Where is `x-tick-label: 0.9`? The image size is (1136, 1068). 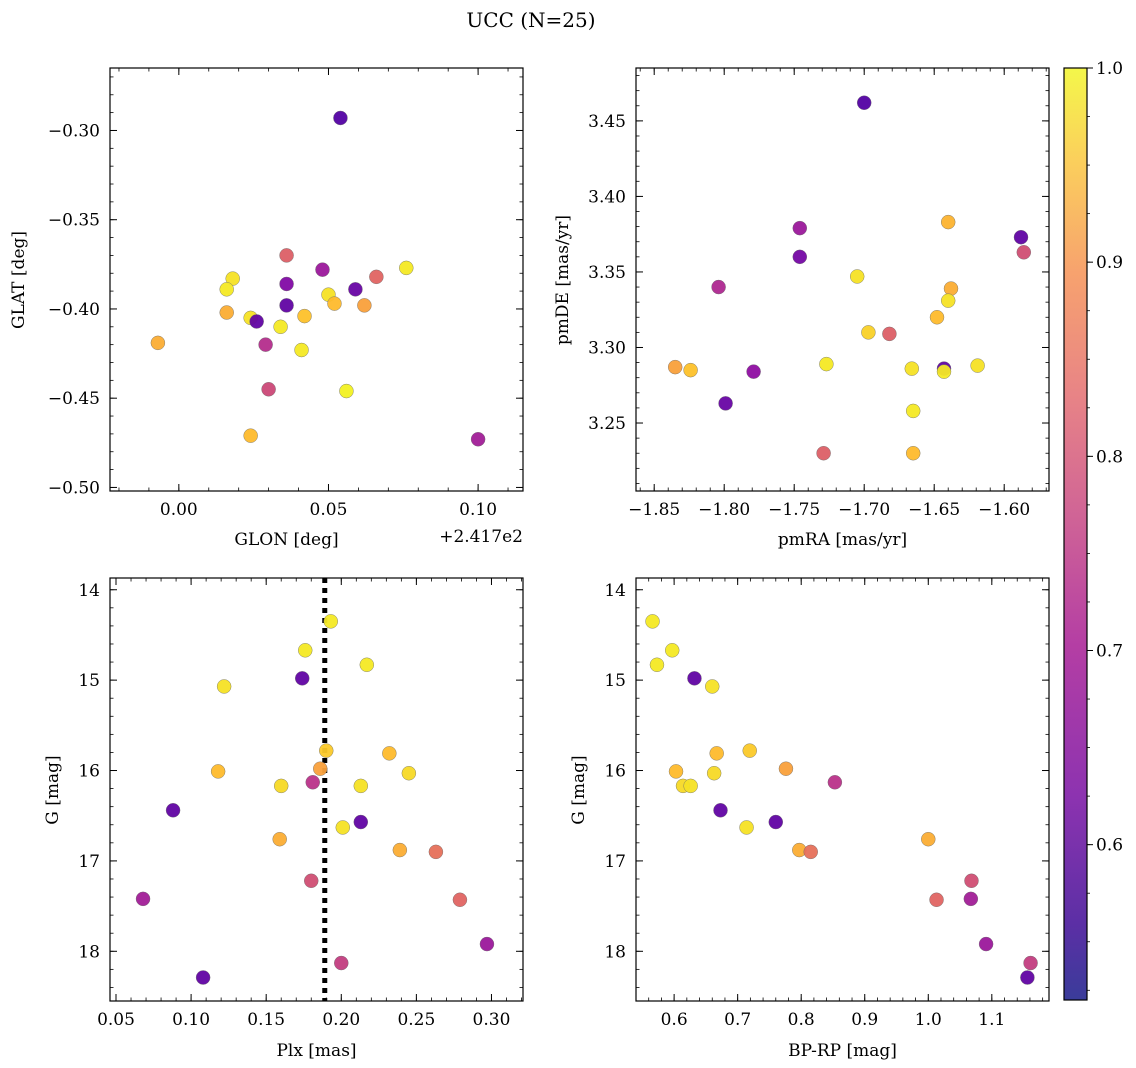
x-tick-label: 0.9 is located at coordinates (864, 1020).